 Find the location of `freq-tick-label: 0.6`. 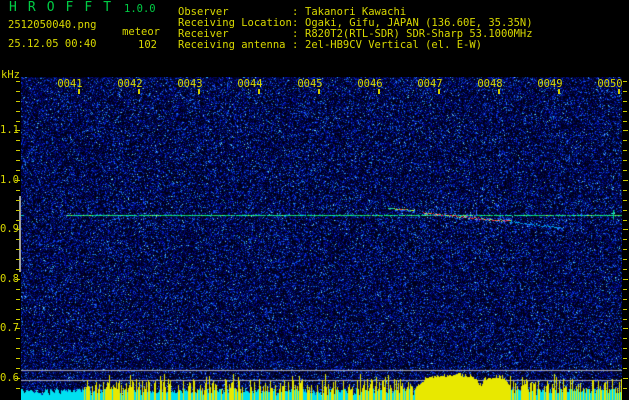

freq-tick-label: 0.6 is located at coordinates (9, 378).